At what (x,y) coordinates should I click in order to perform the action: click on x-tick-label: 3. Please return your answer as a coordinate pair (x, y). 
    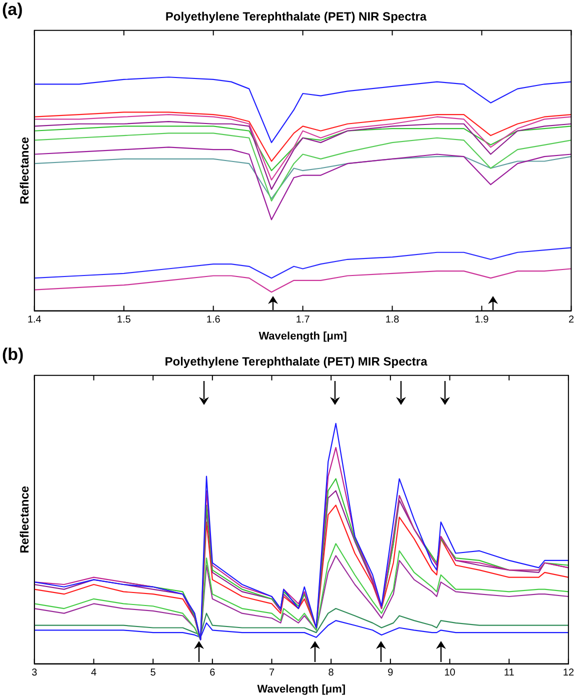
    Looking at the image, I should click on (35, 673).